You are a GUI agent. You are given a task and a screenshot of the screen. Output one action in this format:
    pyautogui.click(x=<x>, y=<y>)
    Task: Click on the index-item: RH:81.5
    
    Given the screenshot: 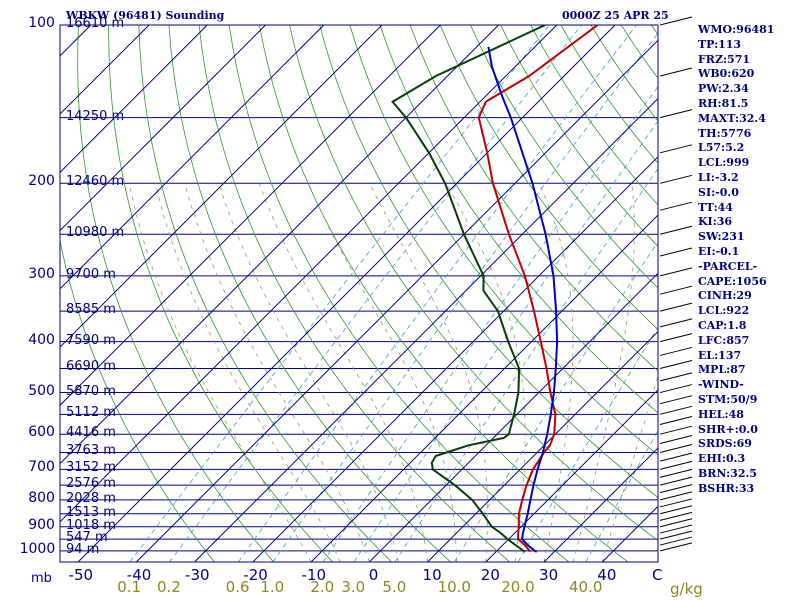 What is the action you would take?
    pyautogui.click(x=723, y=103)
    